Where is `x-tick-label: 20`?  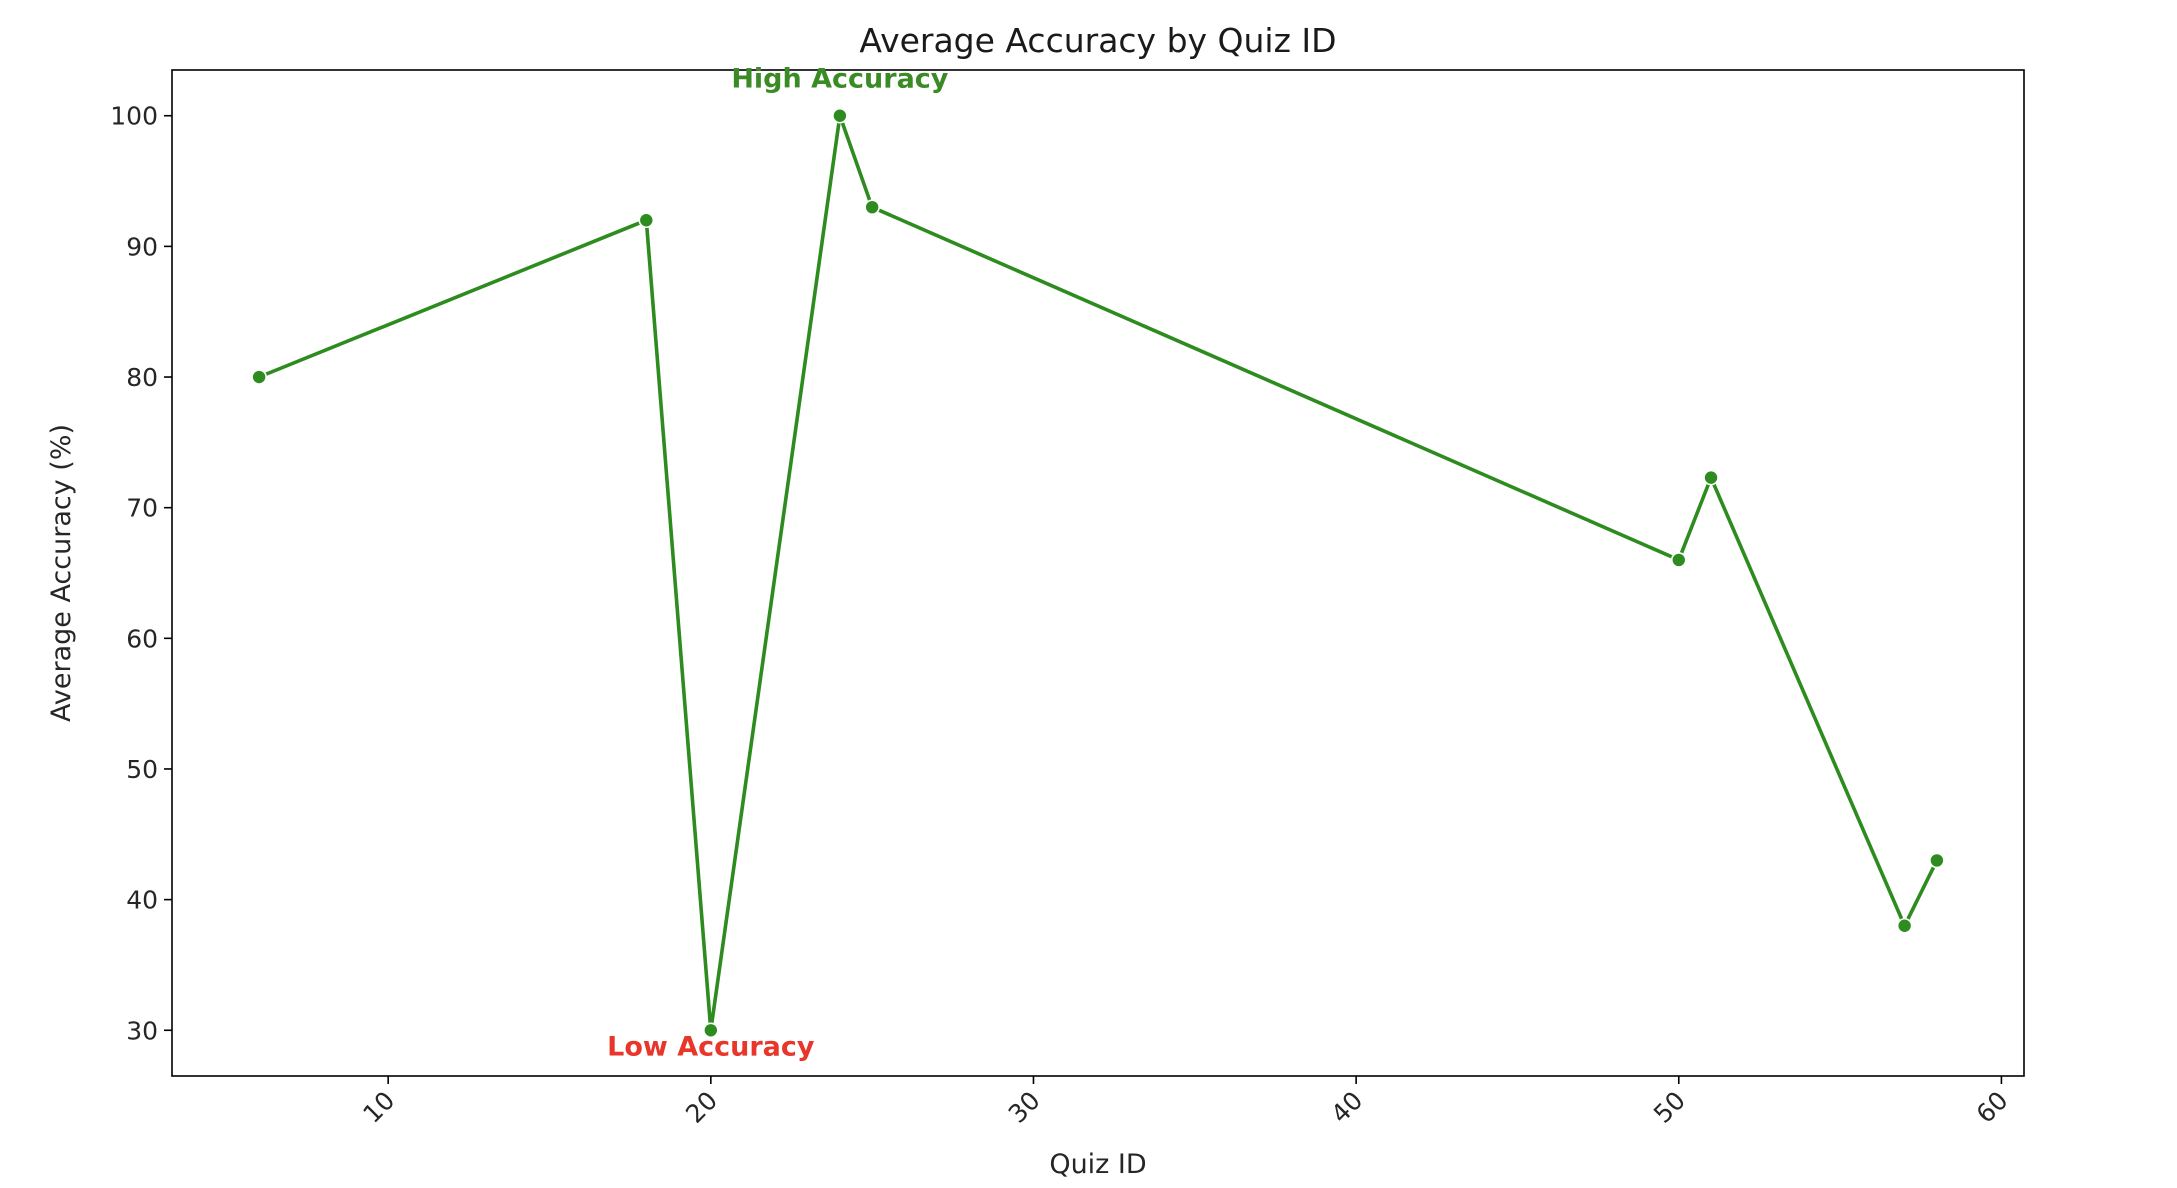 x-tick-label: 20 is located at coordinates (701, 1107).